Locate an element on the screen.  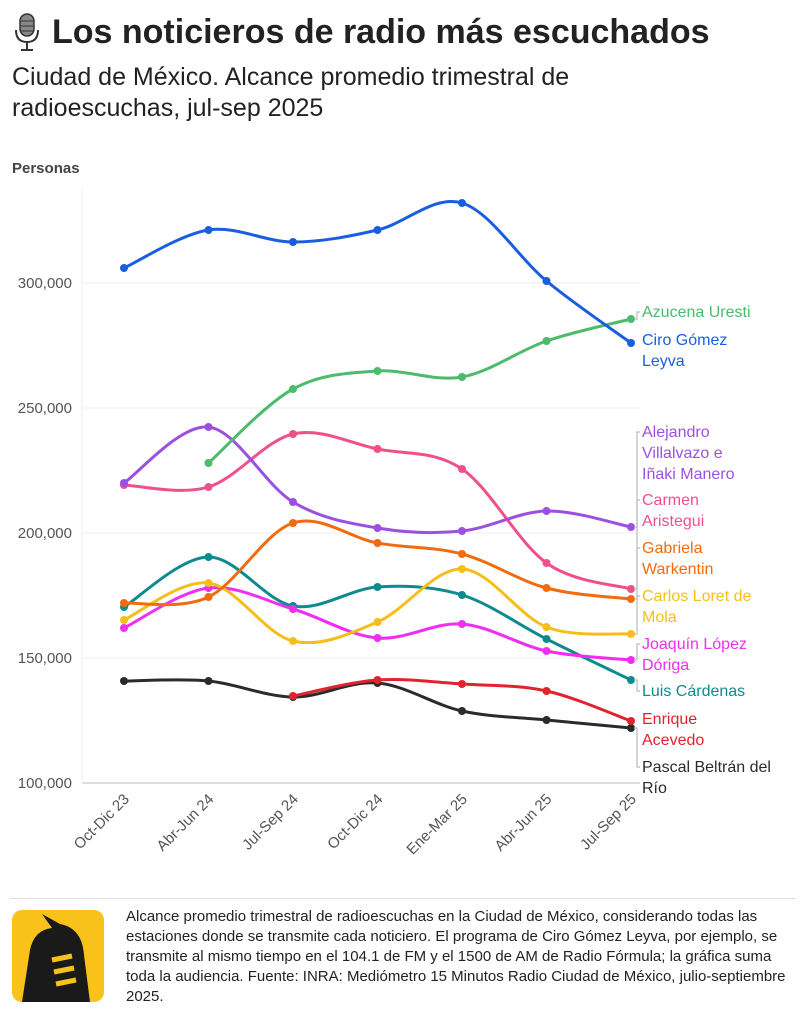
x-tick-label: Ene-Mar 25 is located at coordinates (436, 824).